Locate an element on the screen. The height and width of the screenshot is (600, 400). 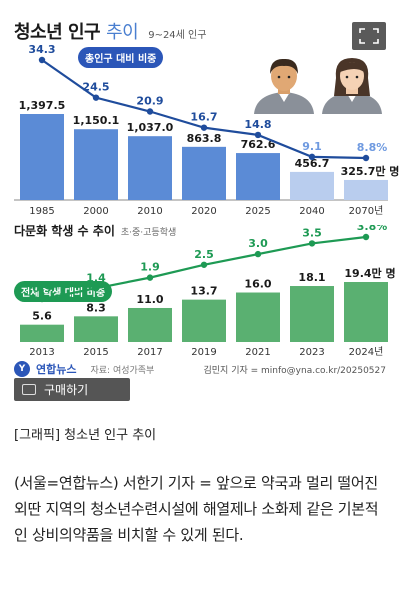
chart2-x-label: 2023 is located at coordinates (311, 352).